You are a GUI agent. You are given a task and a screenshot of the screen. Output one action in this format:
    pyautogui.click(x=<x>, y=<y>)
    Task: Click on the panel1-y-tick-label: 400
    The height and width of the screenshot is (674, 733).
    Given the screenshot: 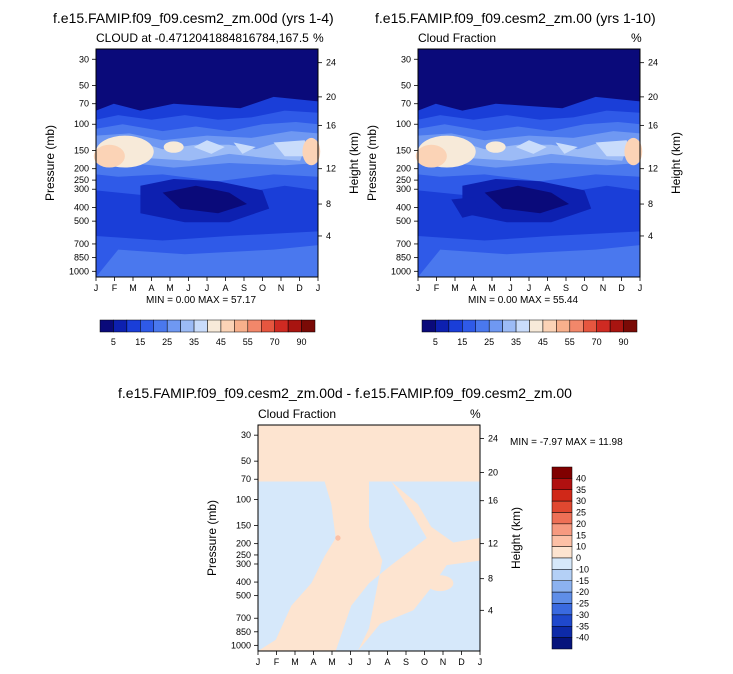 What is the action you would take?
    pyautogui.click(x=81, y=207)
    